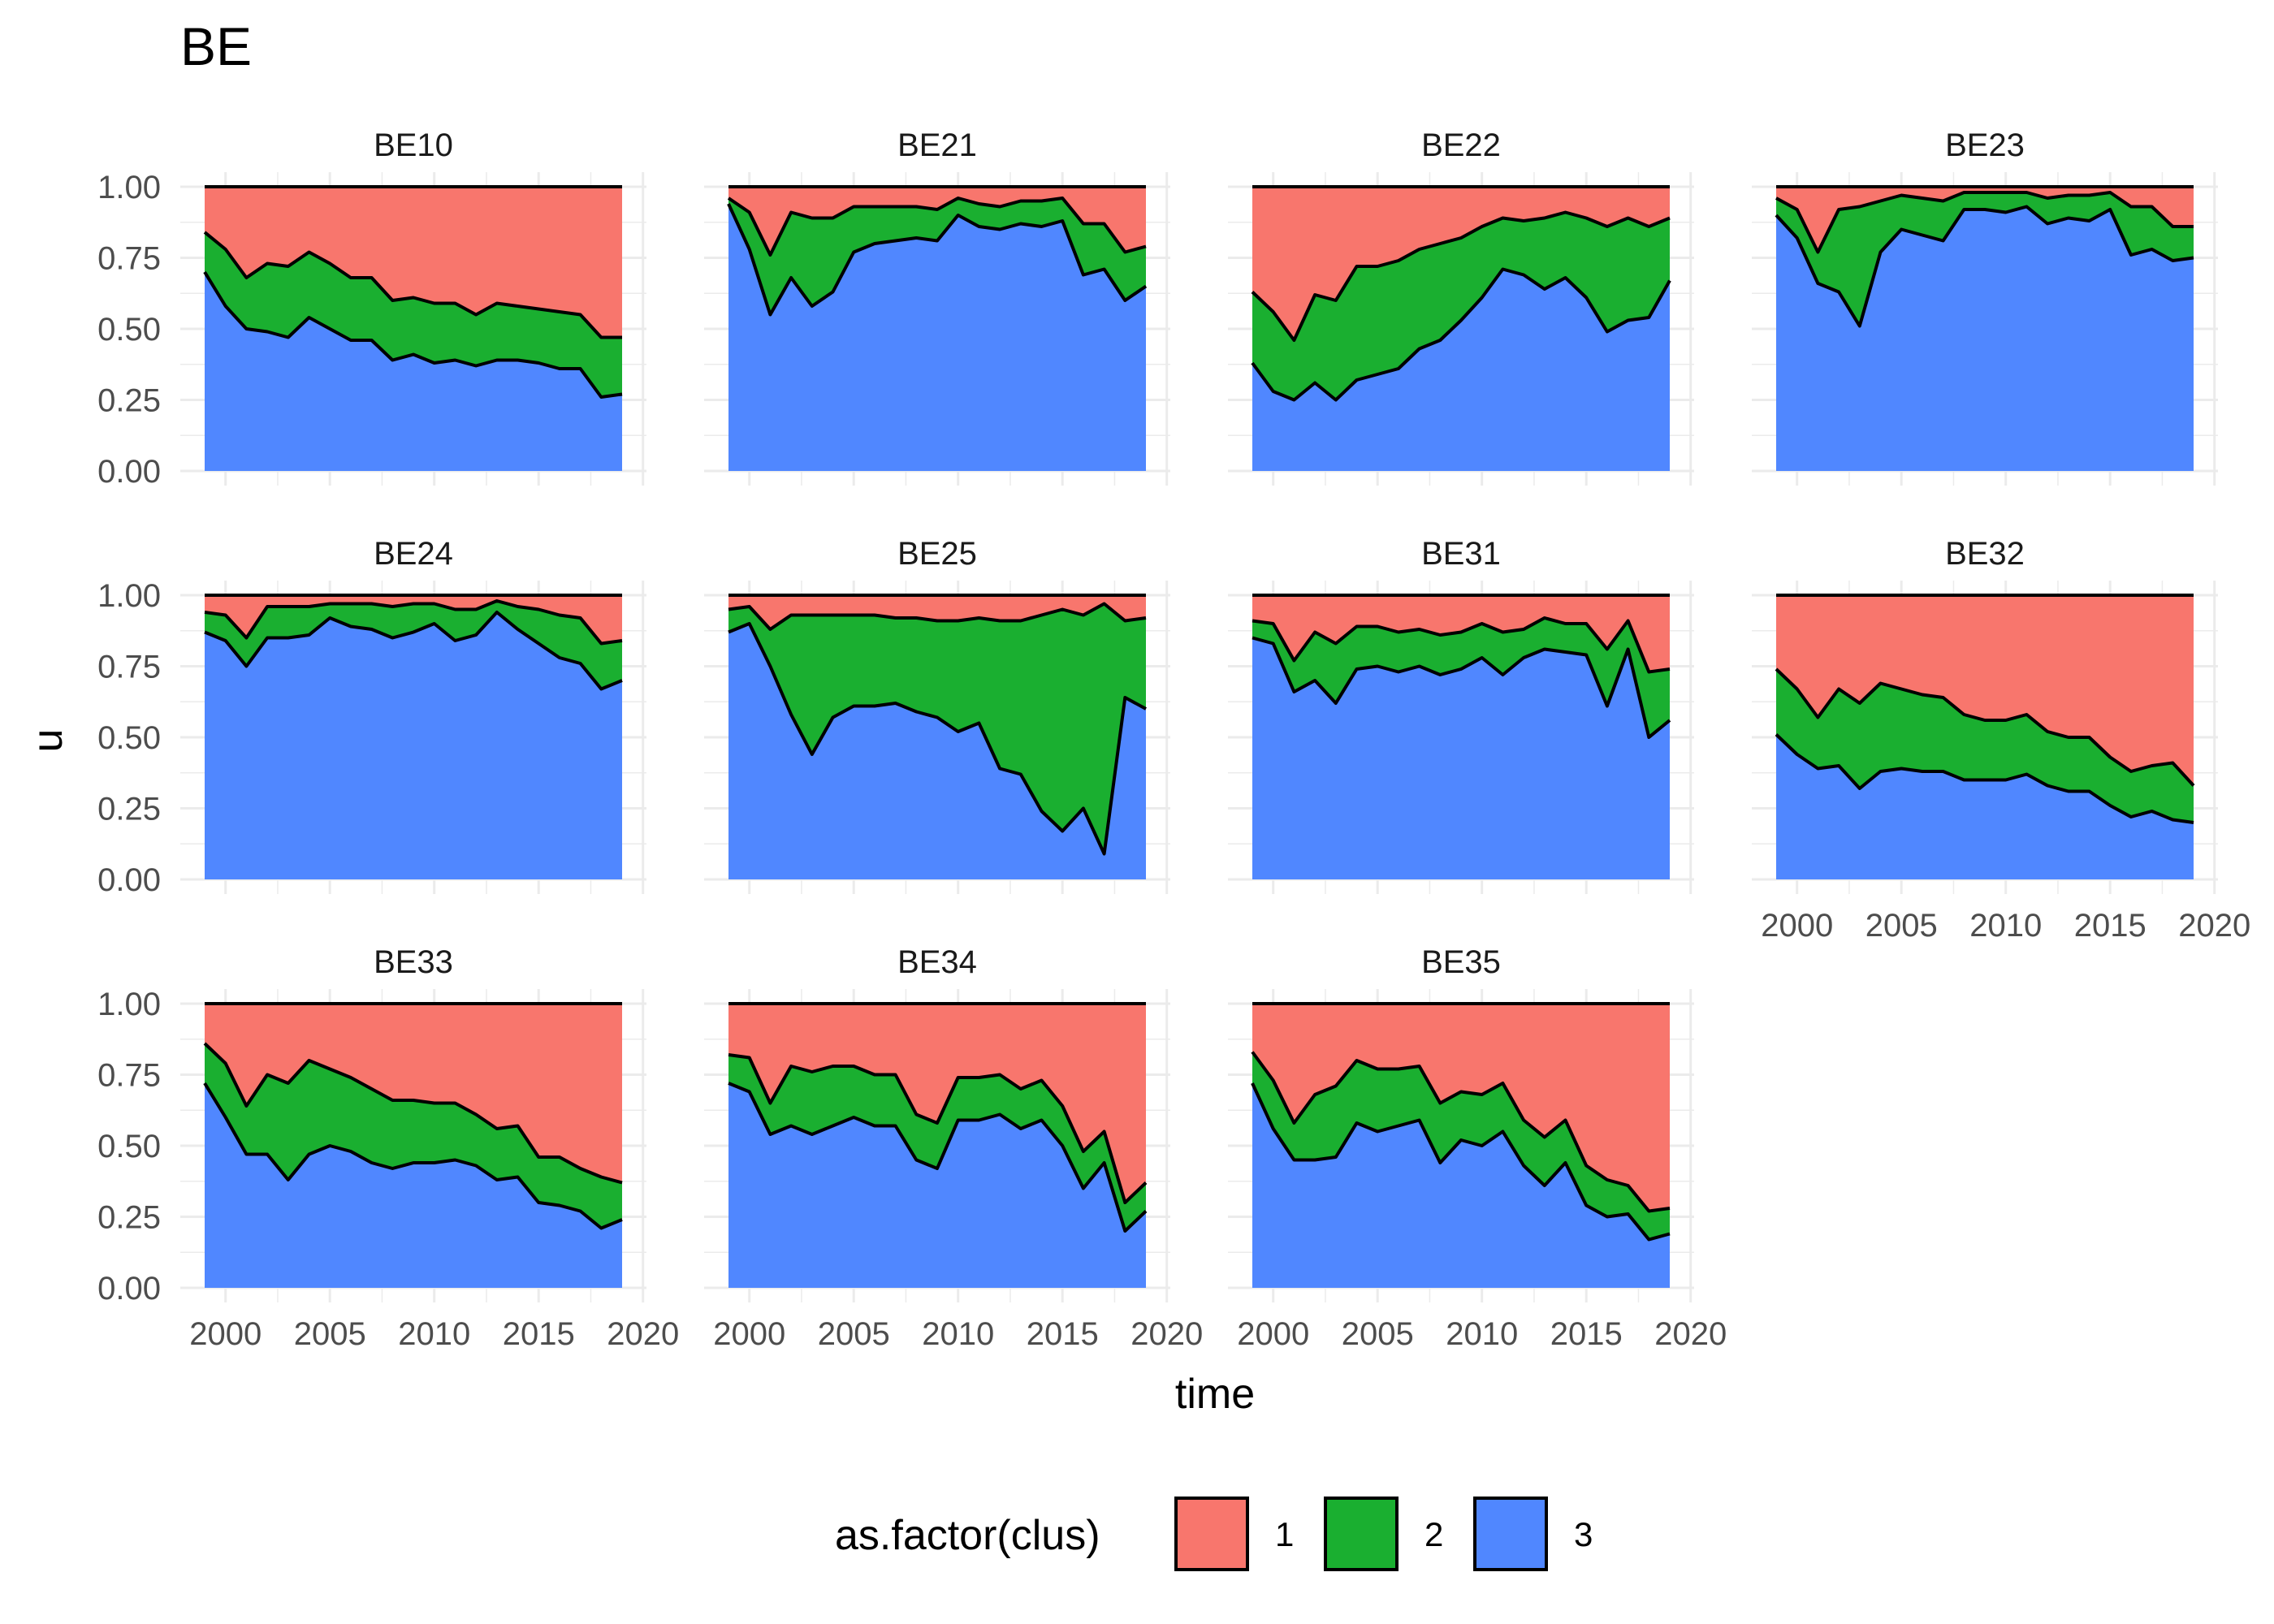 This screenshot has height=1624, width=2274. I want to click on facet-panel-be23: BE23, so click(1985, 307).